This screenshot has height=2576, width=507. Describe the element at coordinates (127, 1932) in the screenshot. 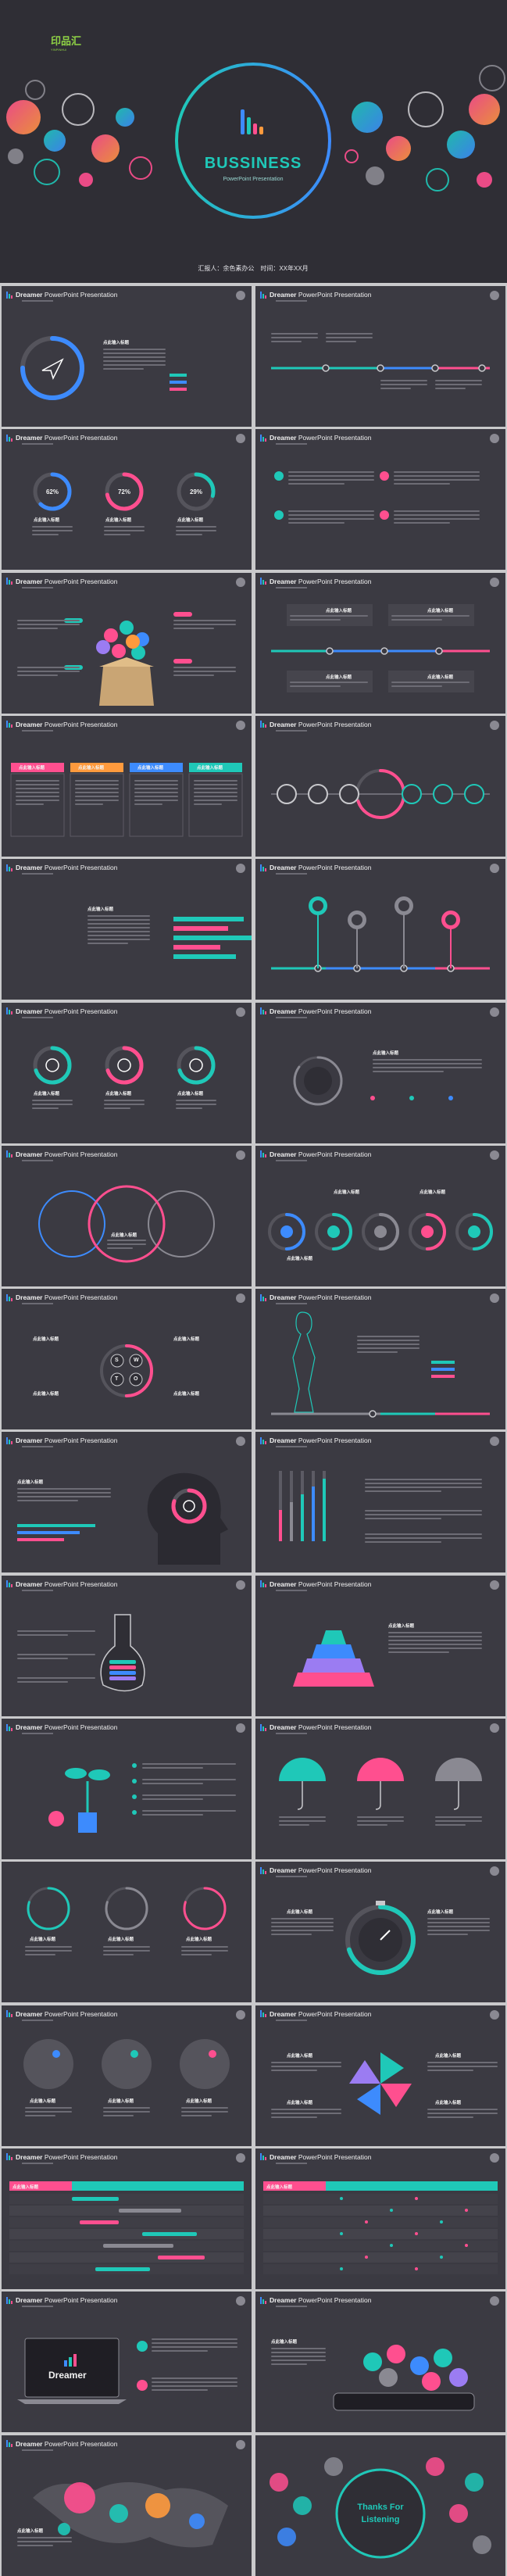

I see `slide-thumbnail: 点此输入标题 点此输入标题 点此输入标题` at that location.